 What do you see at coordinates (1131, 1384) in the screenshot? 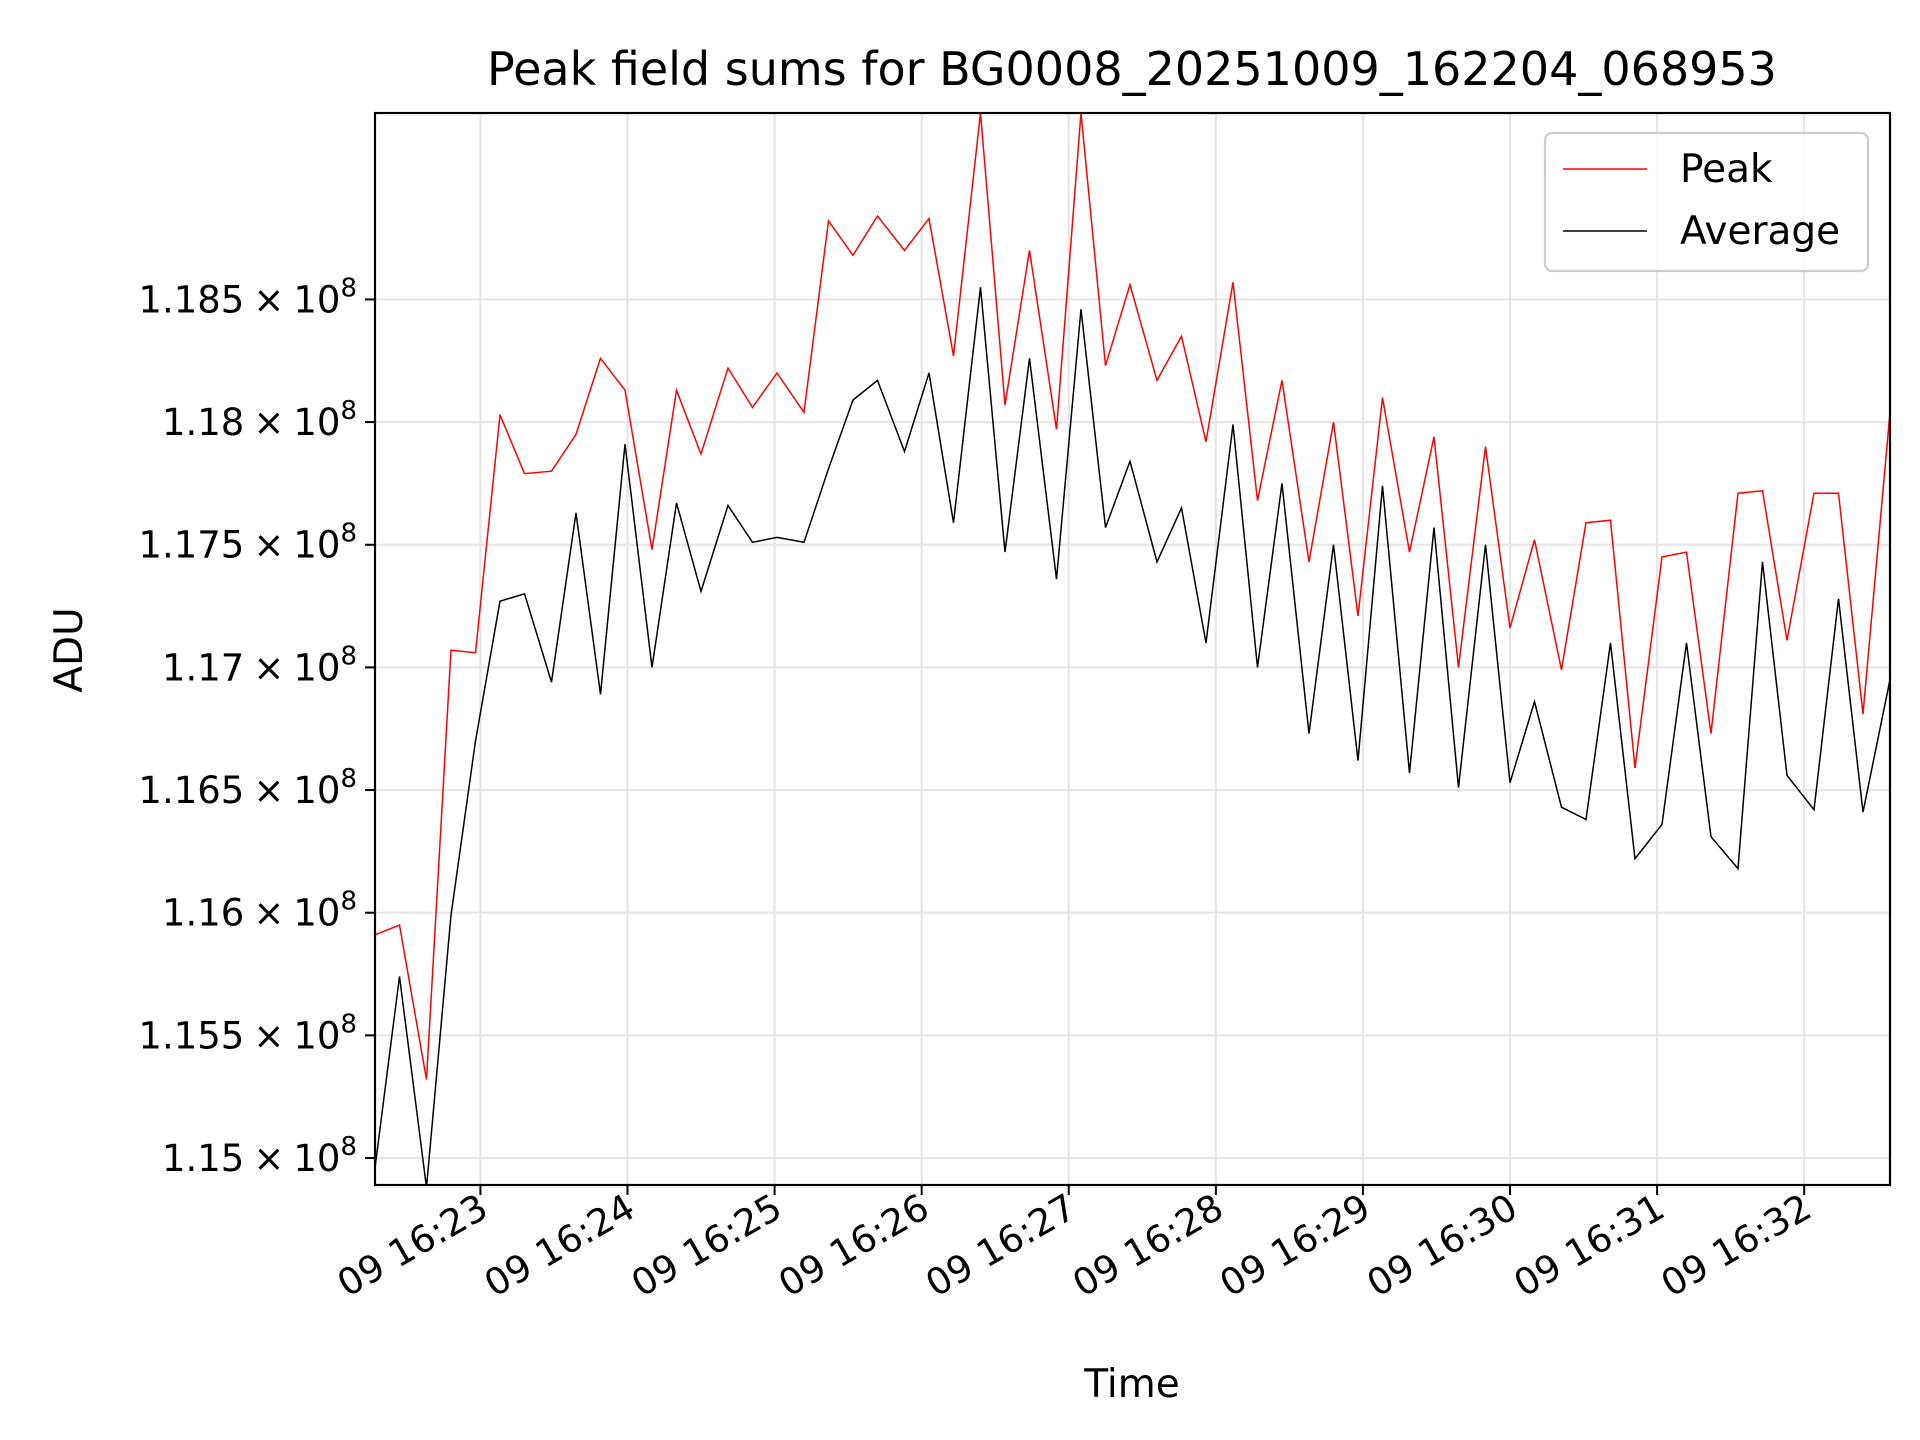
I see `x-axis-label: Time` at bounding box center [1131, 1384].